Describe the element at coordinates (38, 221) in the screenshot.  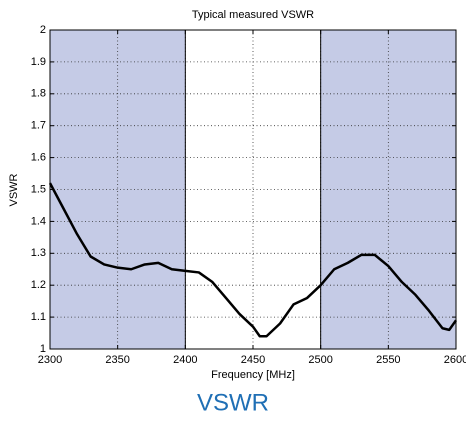
I see `y-tick-label: 1.4` at that location.